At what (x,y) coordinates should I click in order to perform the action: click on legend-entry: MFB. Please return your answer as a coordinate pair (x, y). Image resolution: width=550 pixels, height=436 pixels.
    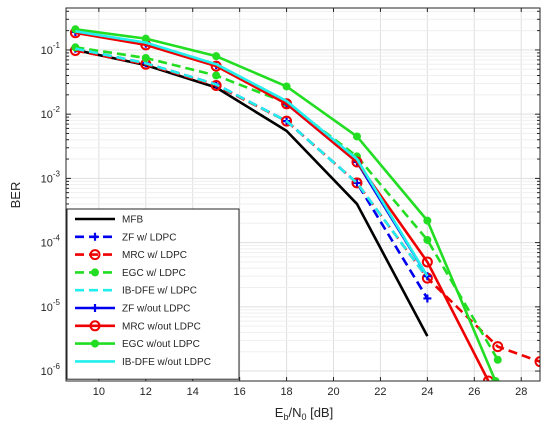
    Looking at the image, I should click on (109, 220).